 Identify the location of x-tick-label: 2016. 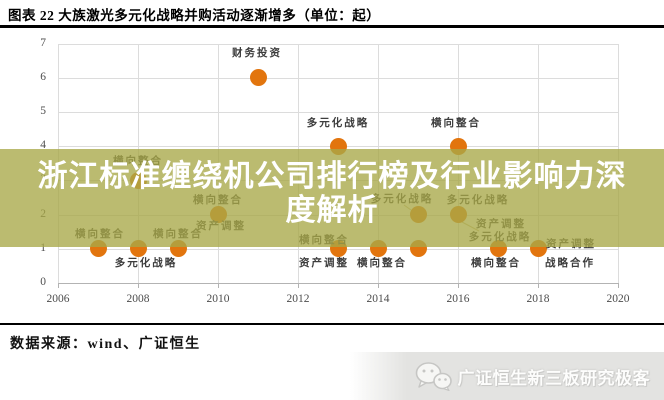
(458, 299).